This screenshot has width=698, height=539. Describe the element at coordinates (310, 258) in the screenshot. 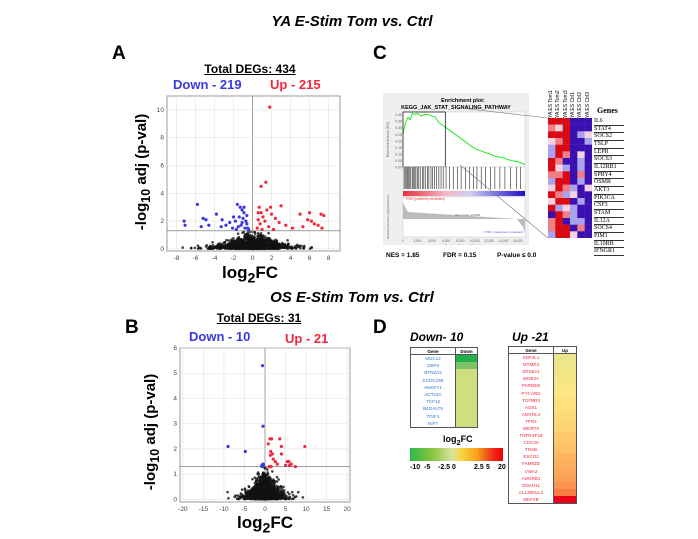

I see `x-tick-label: 6` at that location.